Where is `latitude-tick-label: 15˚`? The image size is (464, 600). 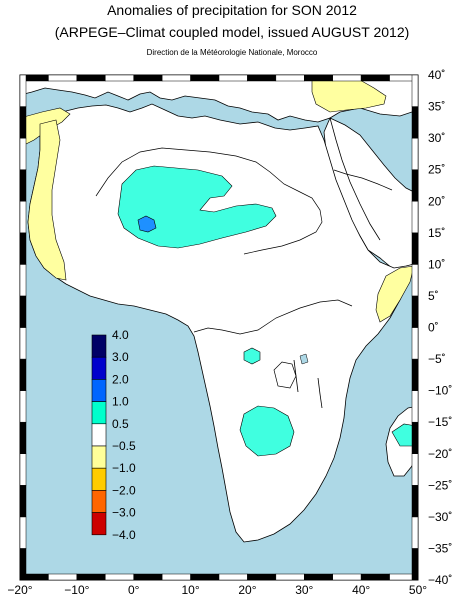 latitude-tick-label: 15˚ is located at coordinates (436, 233).